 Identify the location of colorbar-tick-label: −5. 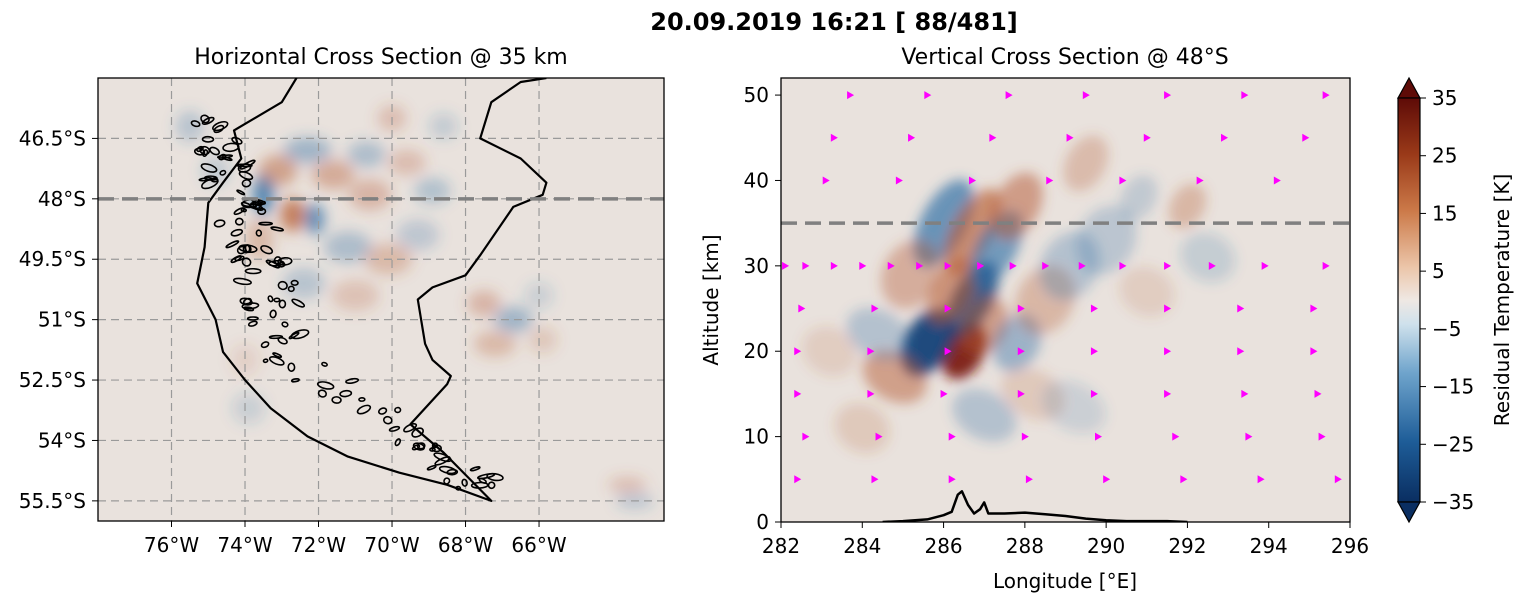
(1446, 329).